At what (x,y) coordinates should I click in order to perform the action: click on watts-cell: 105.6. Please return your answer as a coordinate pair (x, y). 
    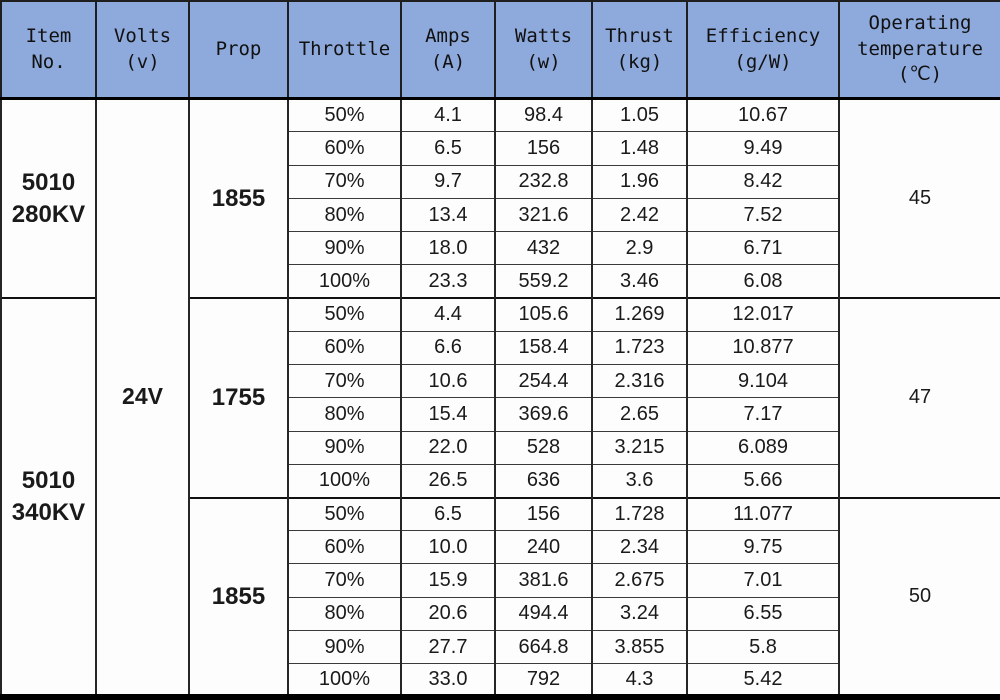
    Looking at the image, I should click on (543, 314).